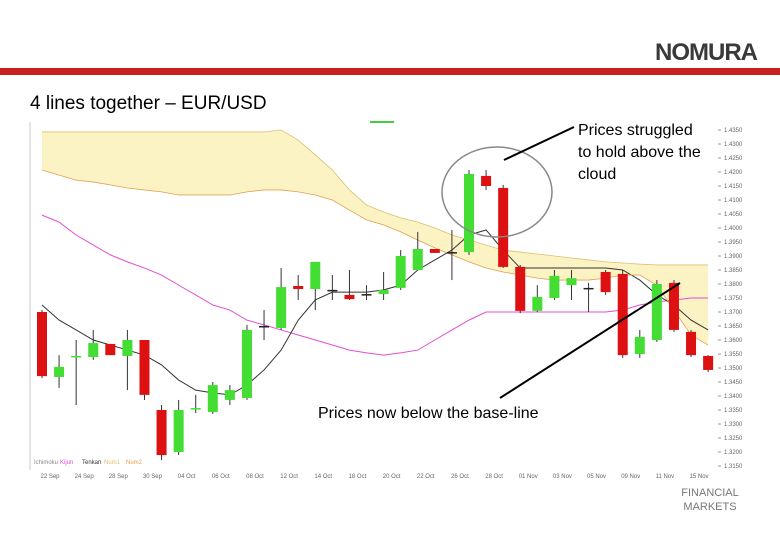  I want to click on x-tick-label: 28 Oct, so click(494, 477).